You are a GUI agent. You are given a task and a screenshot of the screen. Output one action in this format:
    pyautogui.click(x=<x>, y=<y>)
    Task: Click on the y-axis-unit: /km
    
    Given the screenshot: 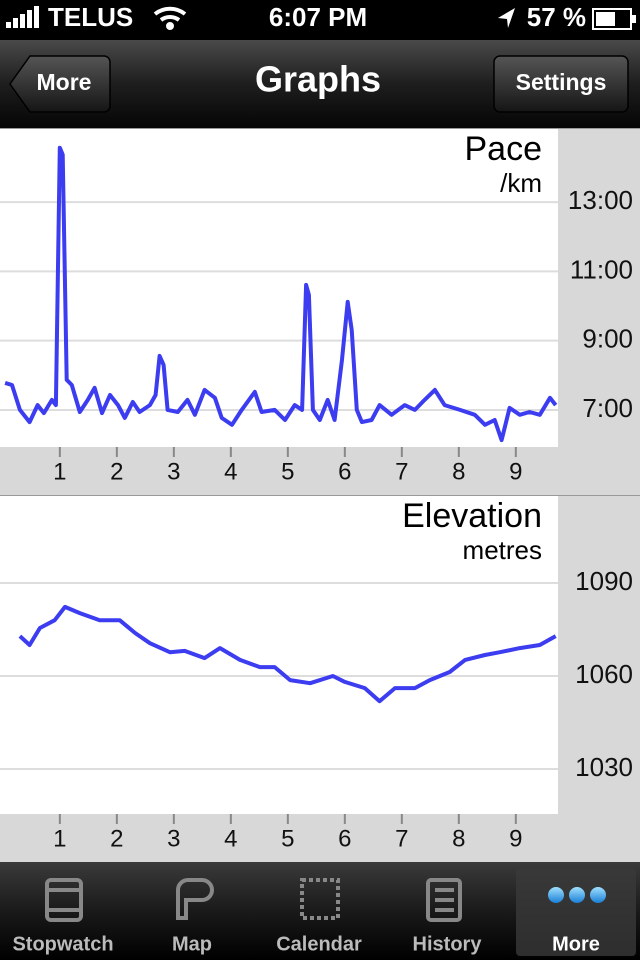 What is the action you would take?
    pyautogui.click(x=521, y=183)
    